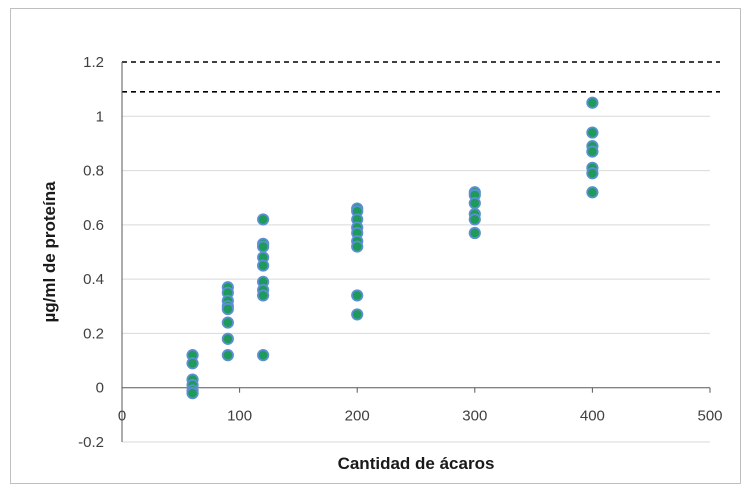 Image resolution: width=751 pixels, height=491 pixels. Describe the element at coordinates (93, 279) in the screenshot. I see `y-tick-label: 0.4` at that location.